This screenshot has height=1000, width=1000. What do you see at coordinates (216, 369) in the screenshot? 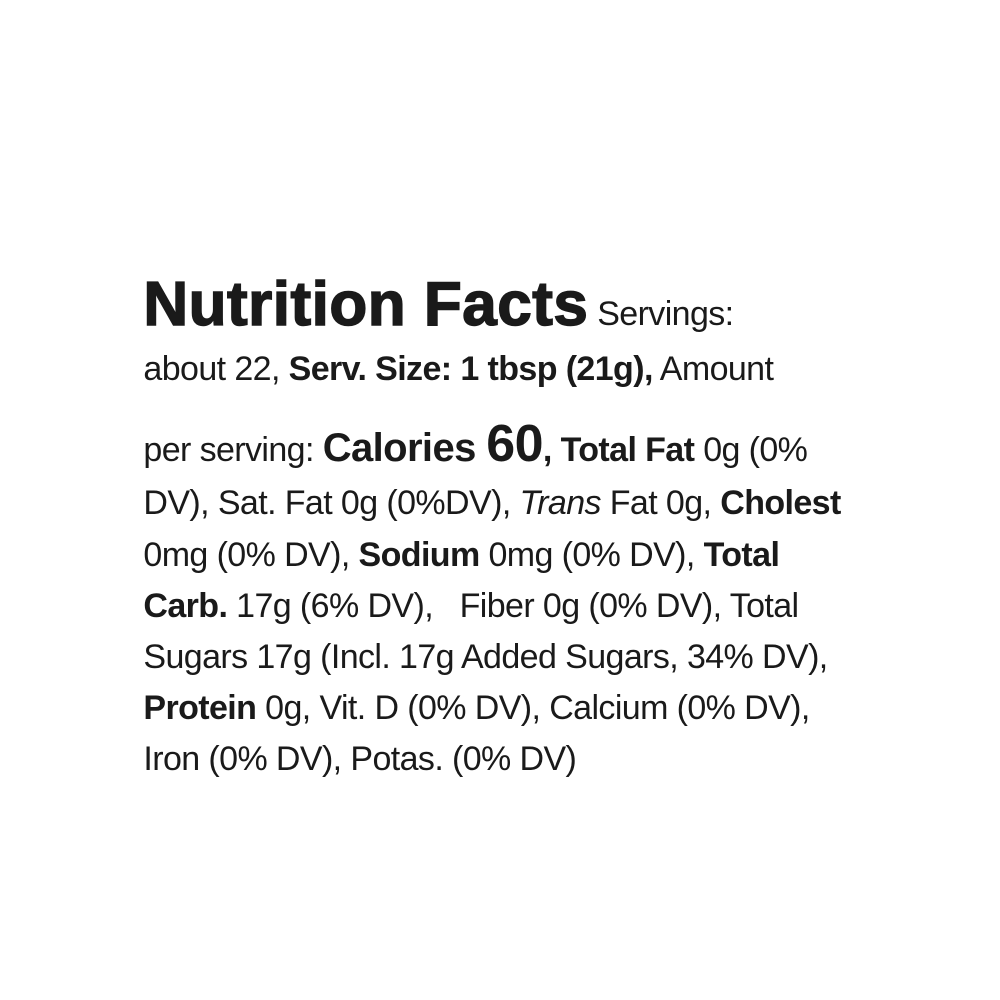
I see `servings-value: about 22,` at bounding box center [216, 369].